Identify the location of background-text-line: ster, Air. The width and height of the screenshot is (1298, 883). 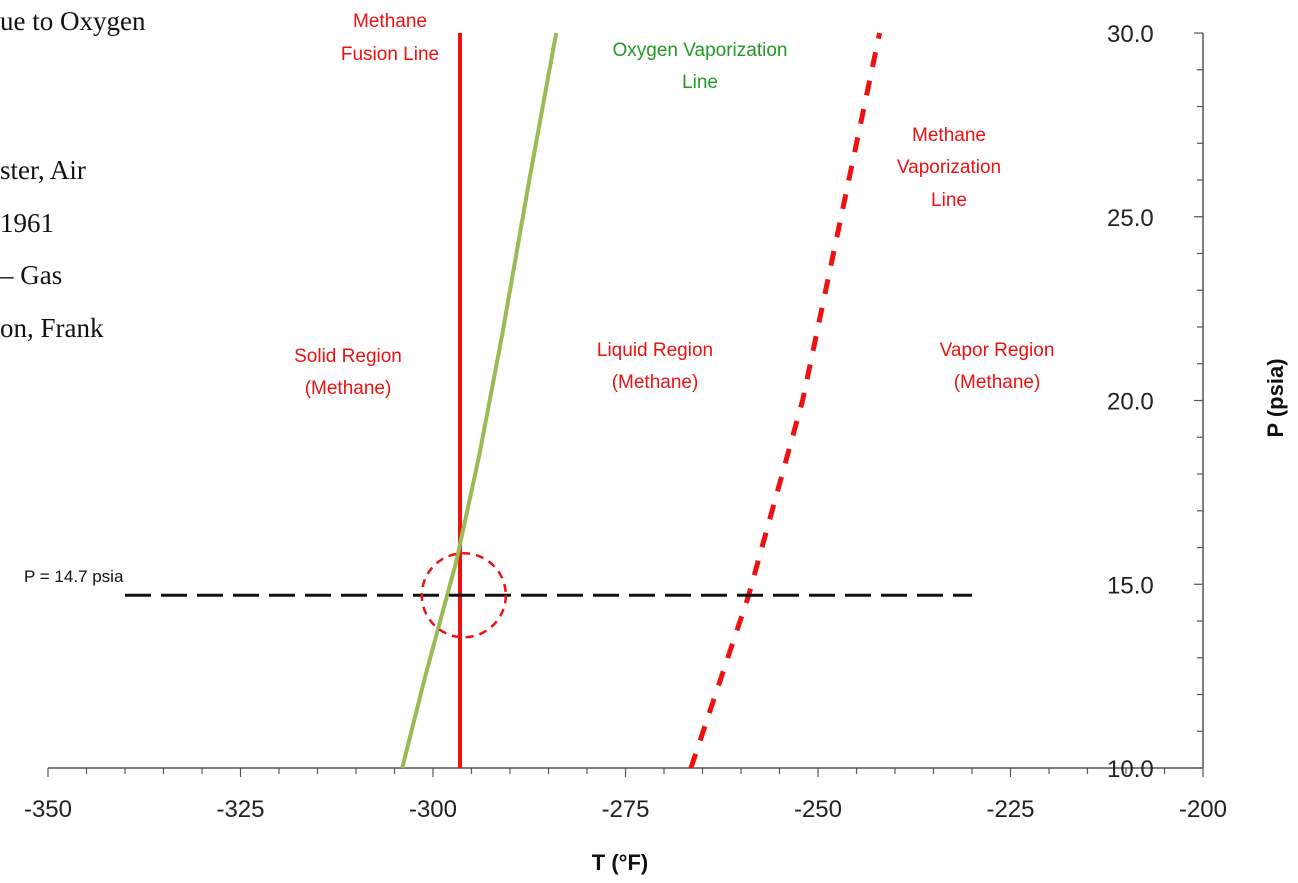
(43, 170).